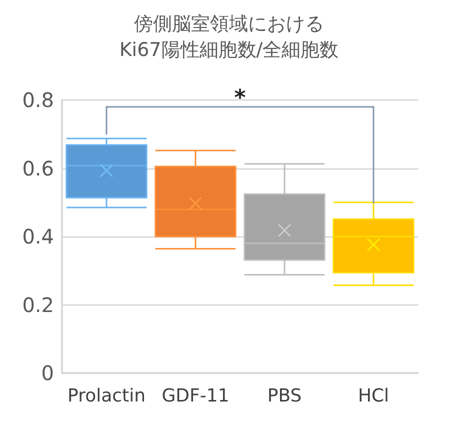 Image resolution: width=458 pixels, height=425 pixels. What do you see at coordinates (229, 37) in the screenshot?
I see `chart-title: 傍側脳室領域における Ki67陽性細胞数/全細胞数` at bounding box center [229, 37].